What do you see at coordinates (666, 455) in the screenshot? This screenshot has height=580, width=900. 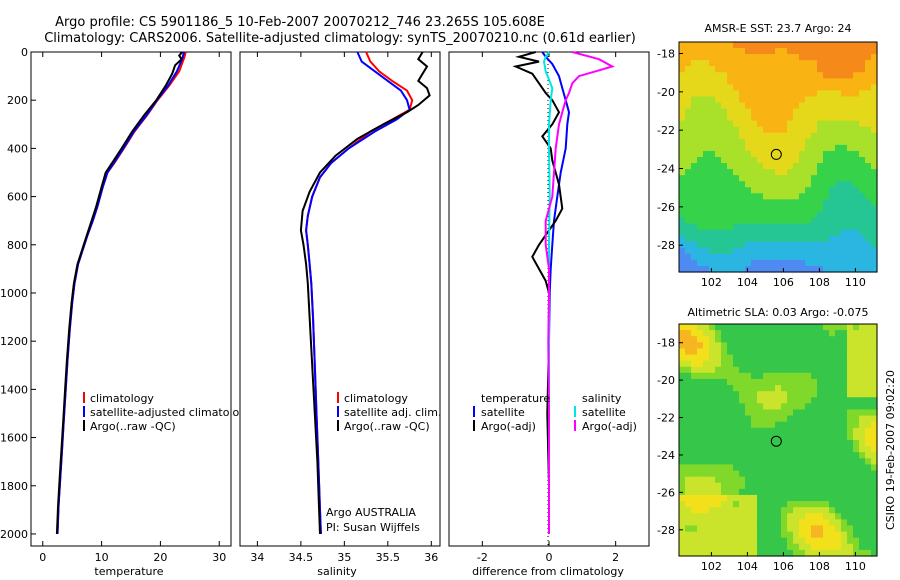 I see `map-y-tick-label: -24` at bounding box center [666, 455].